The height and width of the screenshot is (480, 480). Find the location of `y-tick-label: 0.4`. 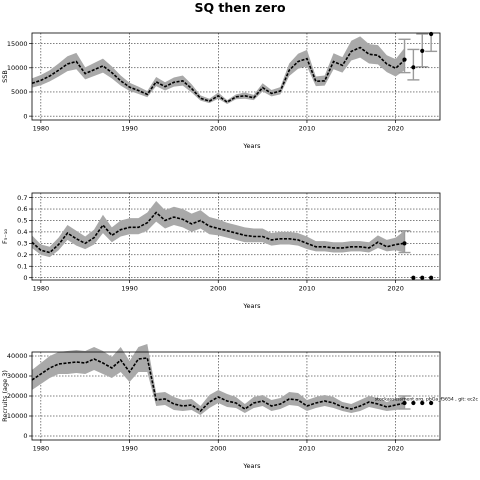

y-tick-label: 0.4 is located at coordinates (22, 232).